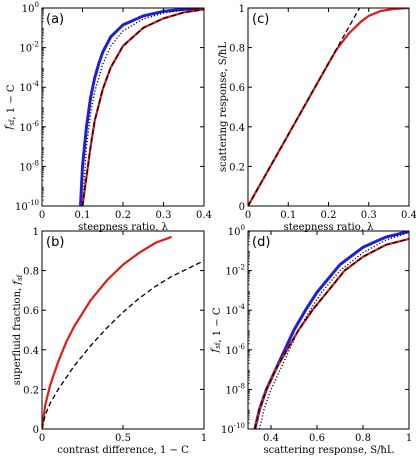 Image resolution: width=416 pixels, height=462 pixels. I want to click on x-axis-label-b: contrast difference, 1 − C, so click(123, 450).